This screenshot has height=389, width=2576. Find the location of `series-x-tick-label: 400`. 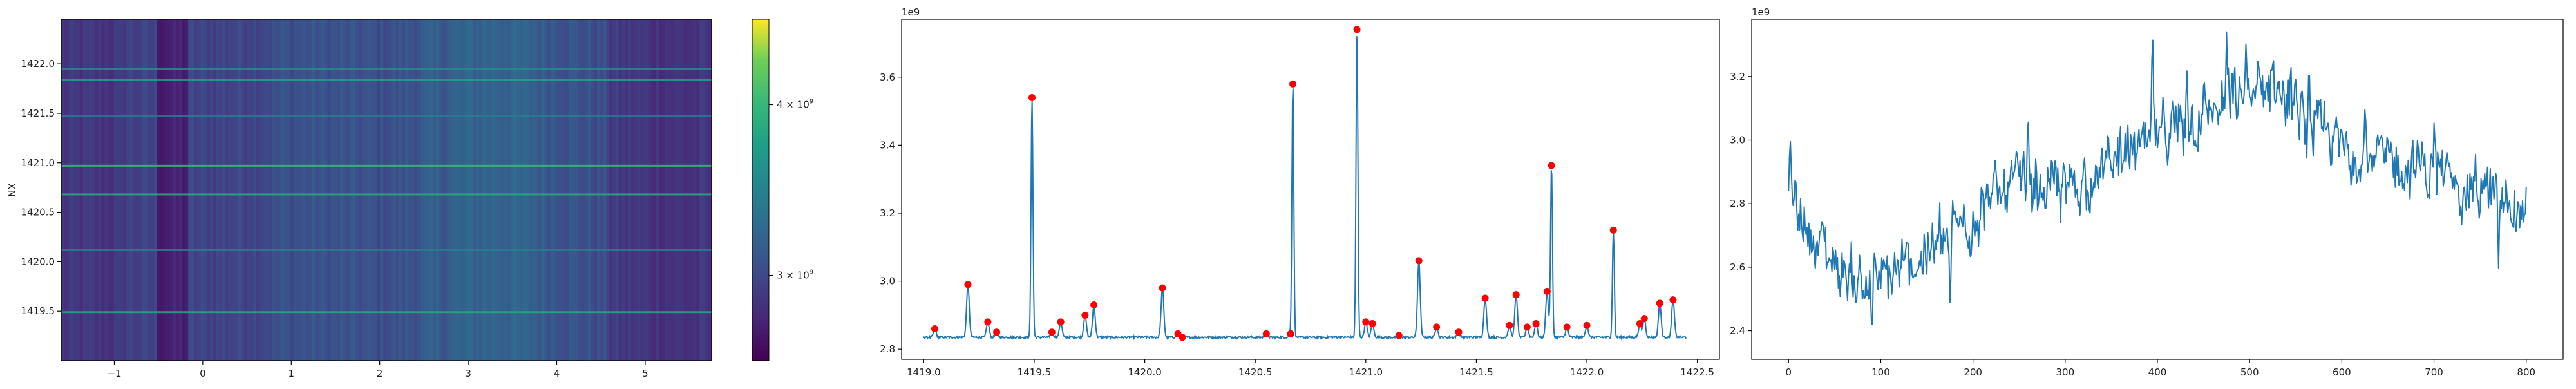

series-x-tick-label: 400 is located at coordinates (2157, 372).